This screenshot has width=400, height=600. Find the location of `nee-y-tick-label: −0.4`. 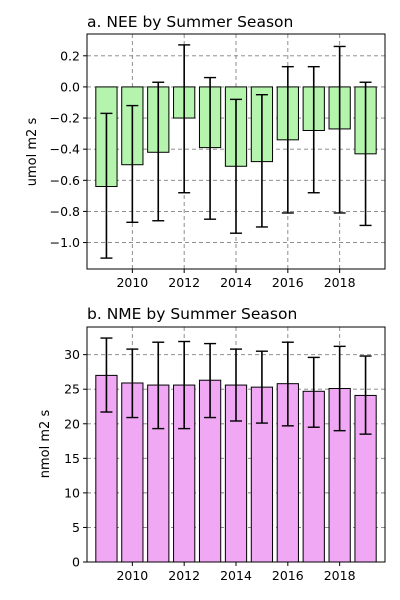

nee-y-tick-label: −0.4 is located at coordinates (65, 149).